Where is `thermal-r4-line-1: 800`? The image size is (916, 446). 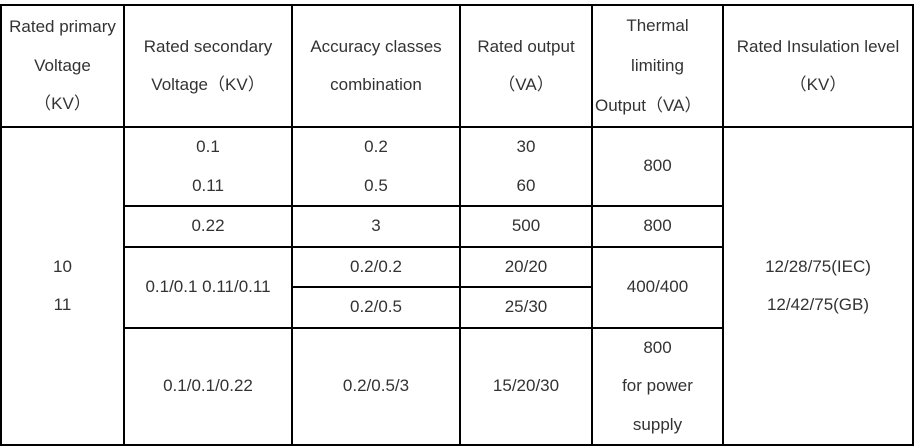
thermal-r4-line-1: 800 is located at coordinates (657, 347).